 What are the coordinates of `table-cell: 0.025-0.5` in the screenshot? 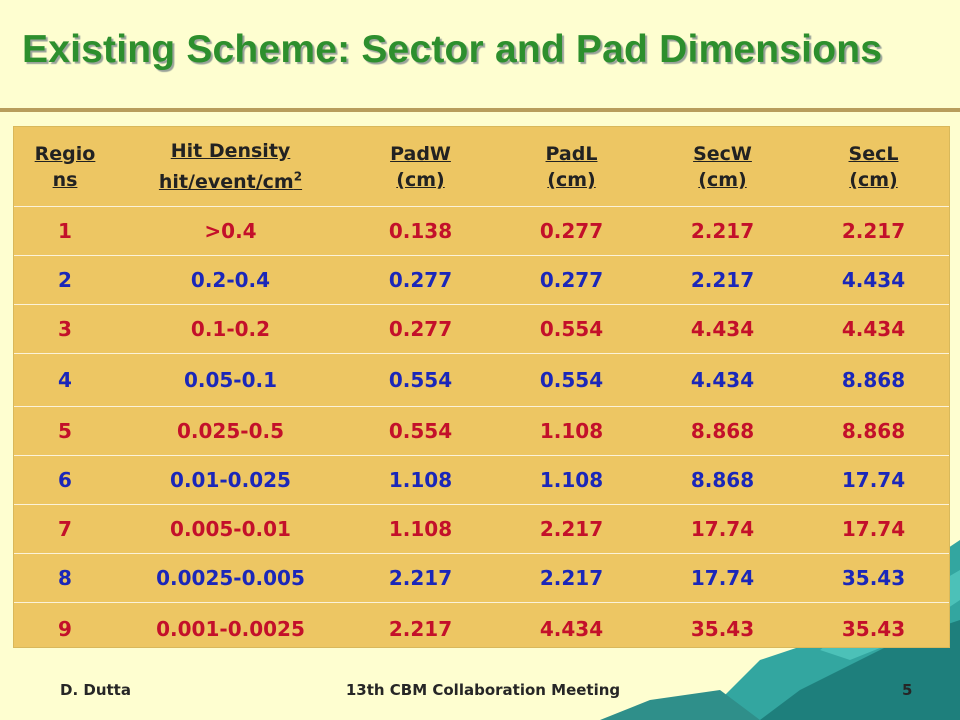 It's located at (230, 431).